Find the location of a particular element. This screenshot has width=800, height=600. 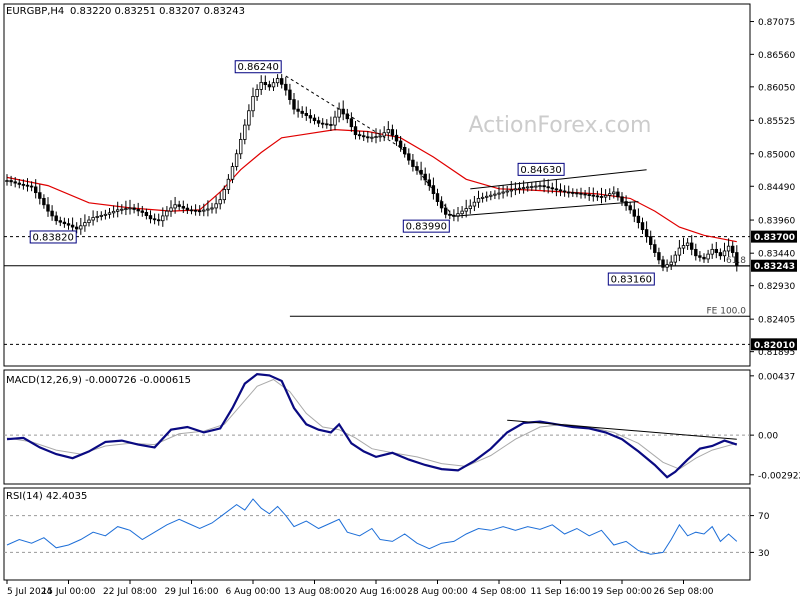

symbol-label: EURGBP,H4 is located at coordinates (35, 11).